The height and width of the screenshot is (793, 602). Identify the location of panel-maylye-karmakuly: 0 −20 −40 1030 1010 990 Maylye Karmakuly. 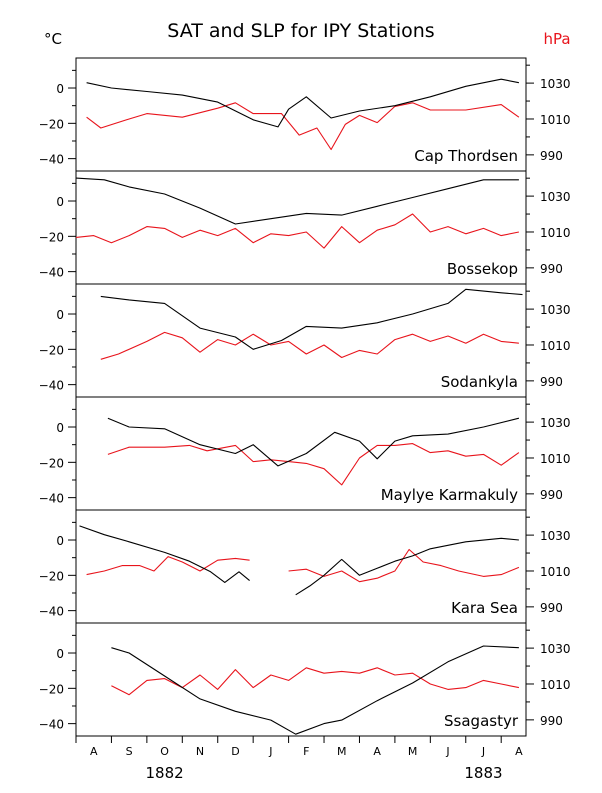
(305, 453).